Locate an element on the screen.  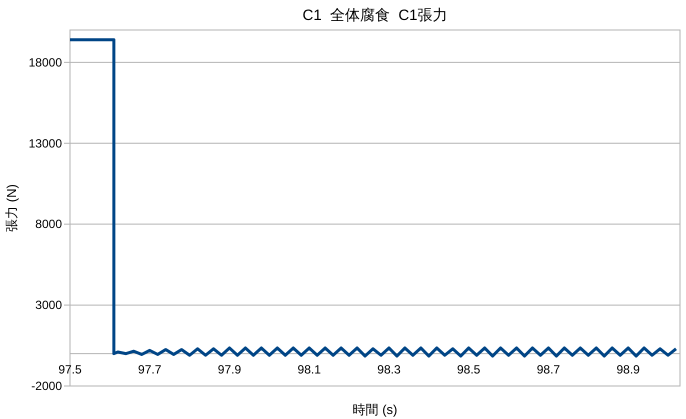
x-tick-label: 97.7 is located at coordinates (150, 369).